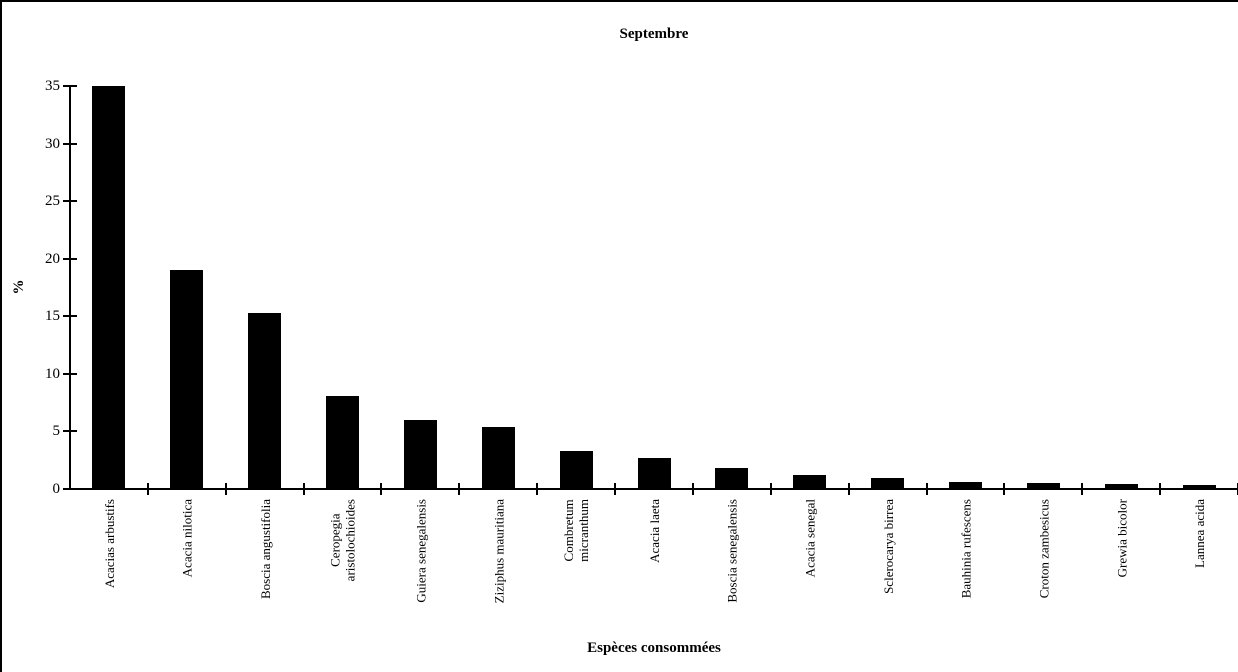 This screenshot has width=1238, height=672. I want to click on x-axis-title: Espèces consommées, so click(654, 648).